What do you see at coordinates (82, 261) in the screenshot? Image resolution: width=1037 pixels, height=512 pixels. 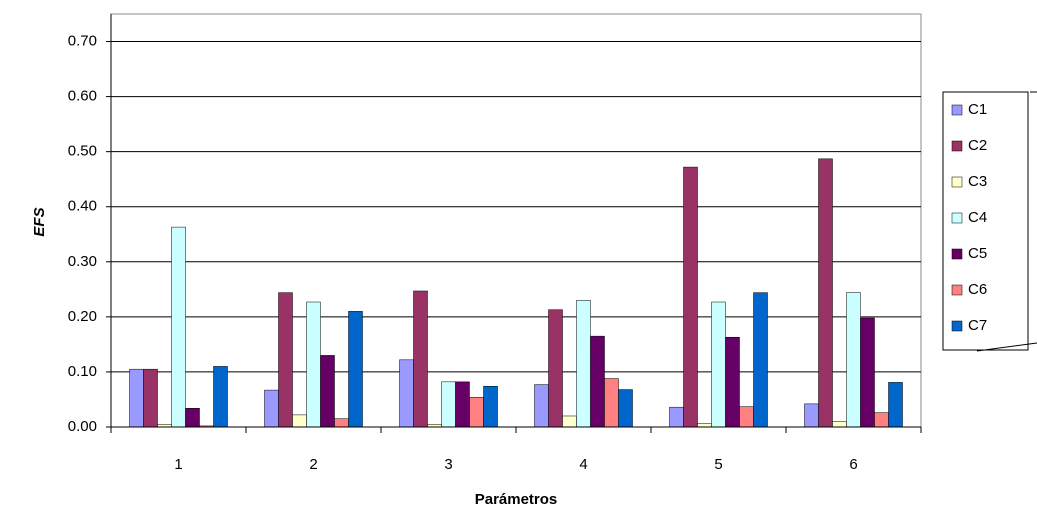 I see `y-tick-label: 0.30` at bounding box center [82, 261].